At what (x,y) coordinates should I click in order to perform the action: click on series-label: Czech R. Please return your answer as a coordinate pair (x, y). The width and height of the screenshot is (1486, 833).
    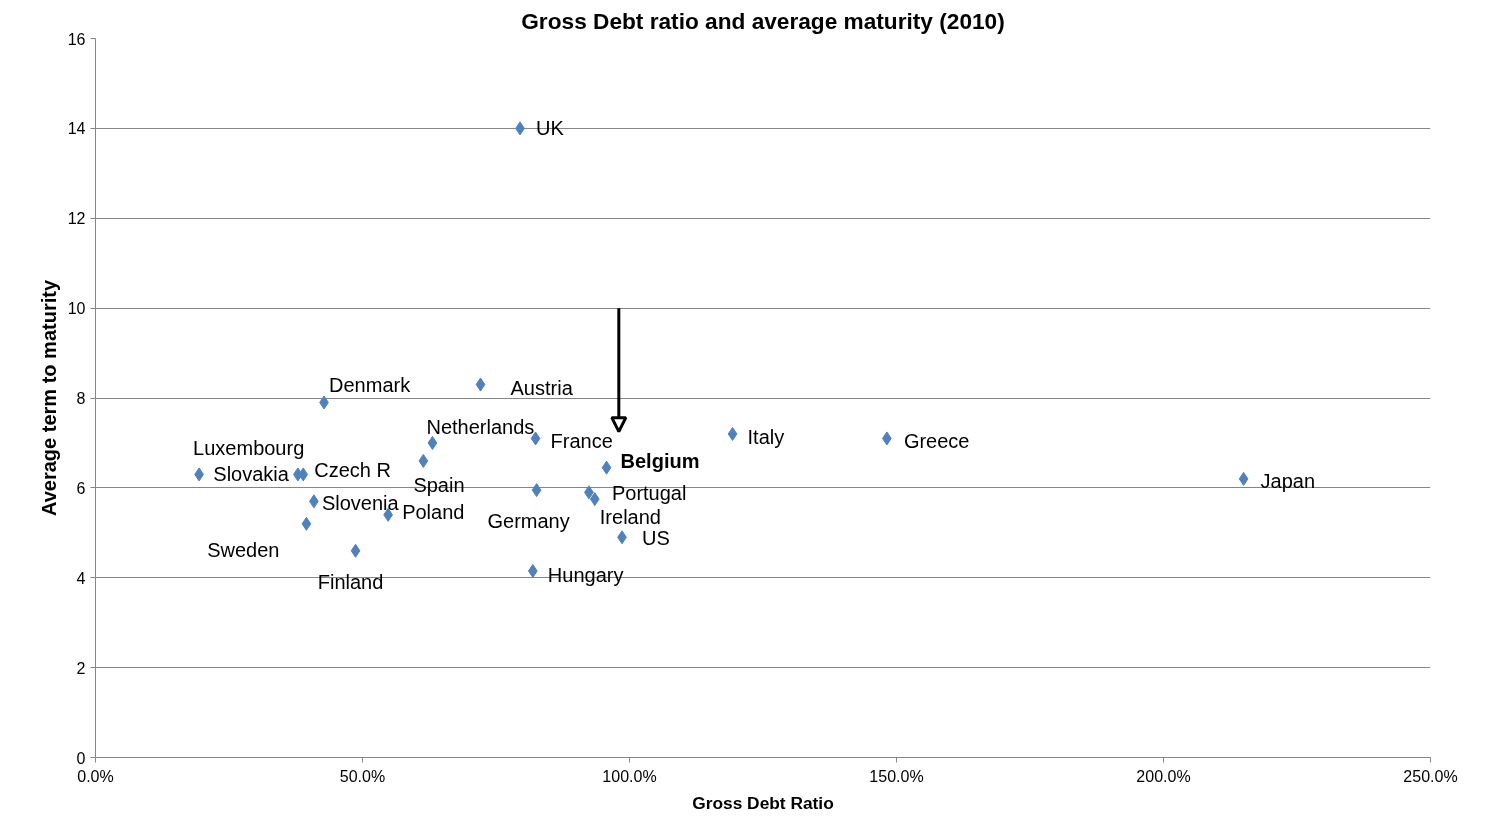
    Looking at the image, I should click on (352, 470).